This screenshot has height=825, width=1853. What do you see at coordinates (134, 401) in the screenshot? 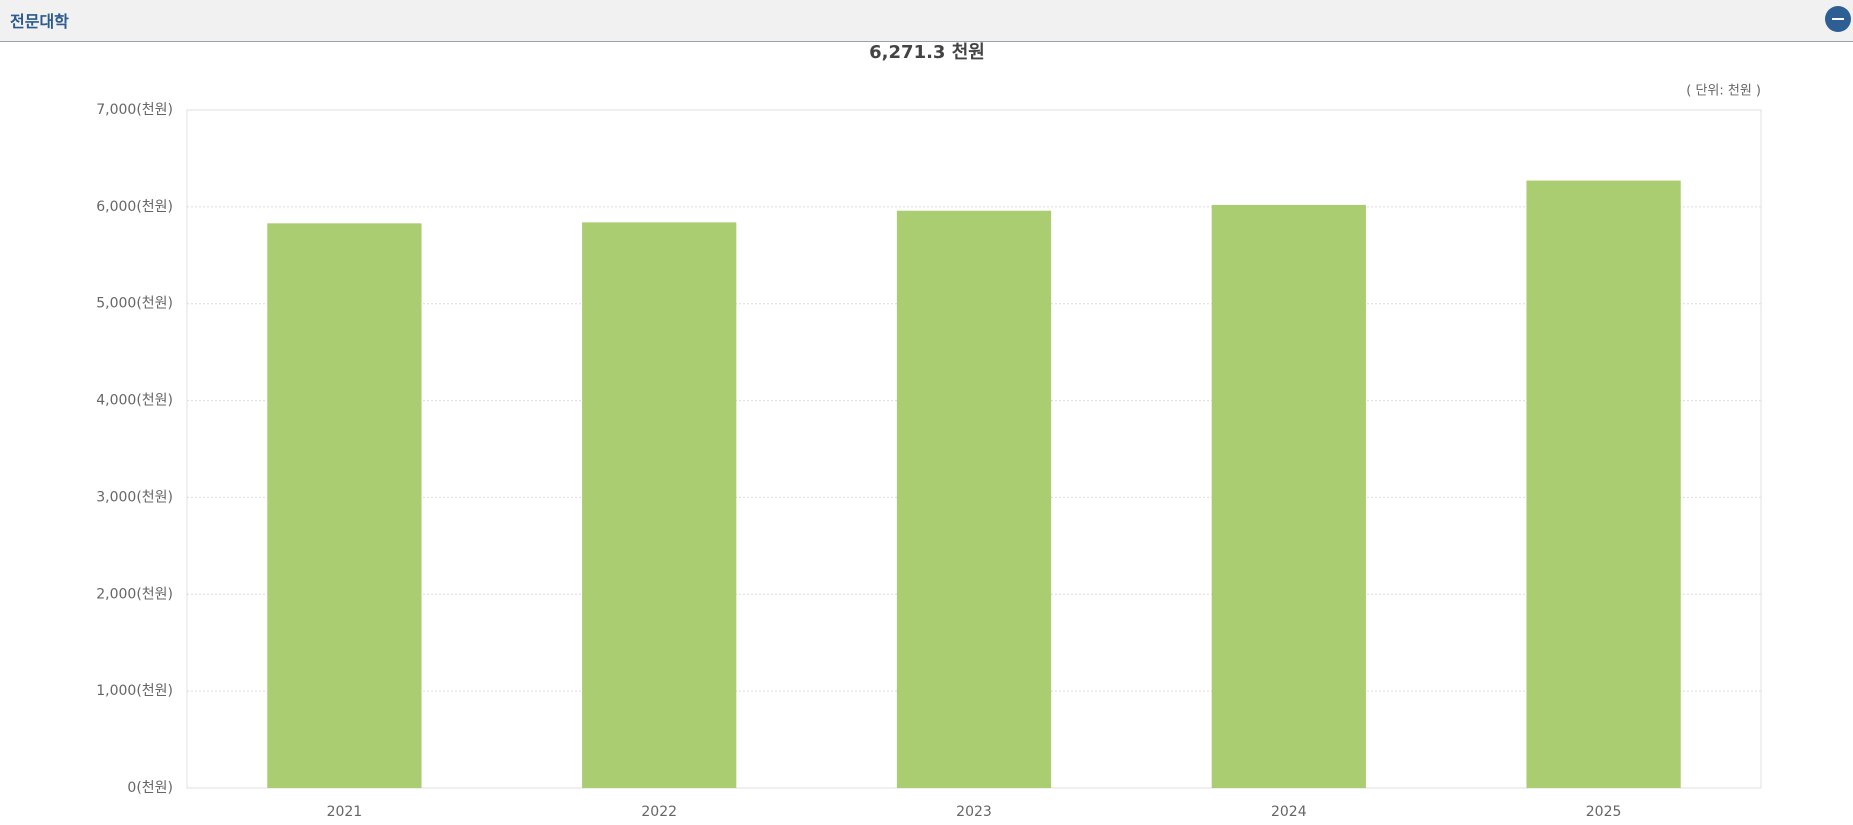
I see `y-tick-label: 4,000(천원)` at bounding box center [134, 401].